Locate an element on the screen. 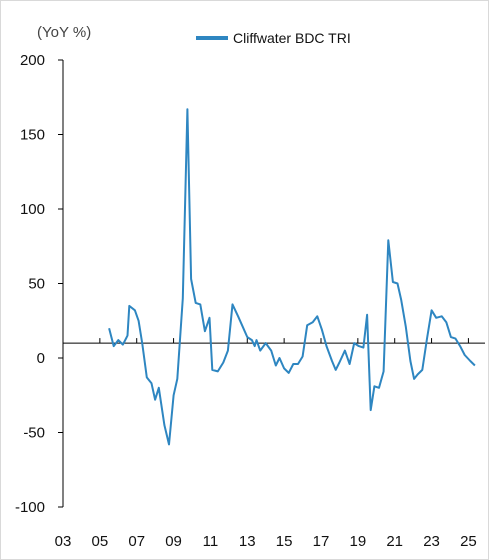  x-tick-label: 15 is located at coordinates (284, 541).